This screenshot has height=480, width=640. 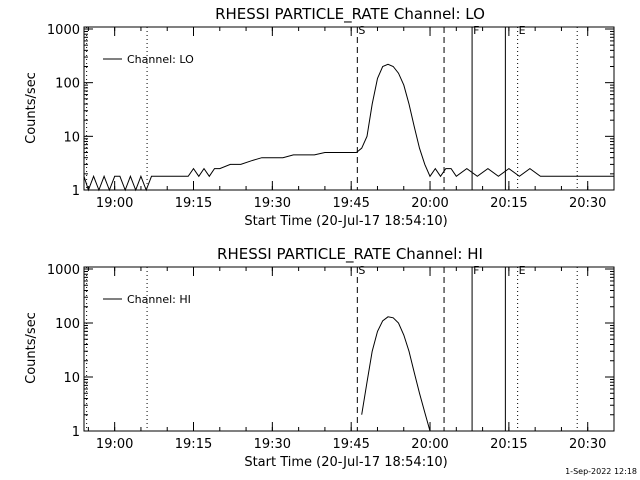 What do you see at coordinates (601, 471) in the screenshot?
I see `timestamp: 1-Sep-2022 12:18` at bounding box center [601, 471].